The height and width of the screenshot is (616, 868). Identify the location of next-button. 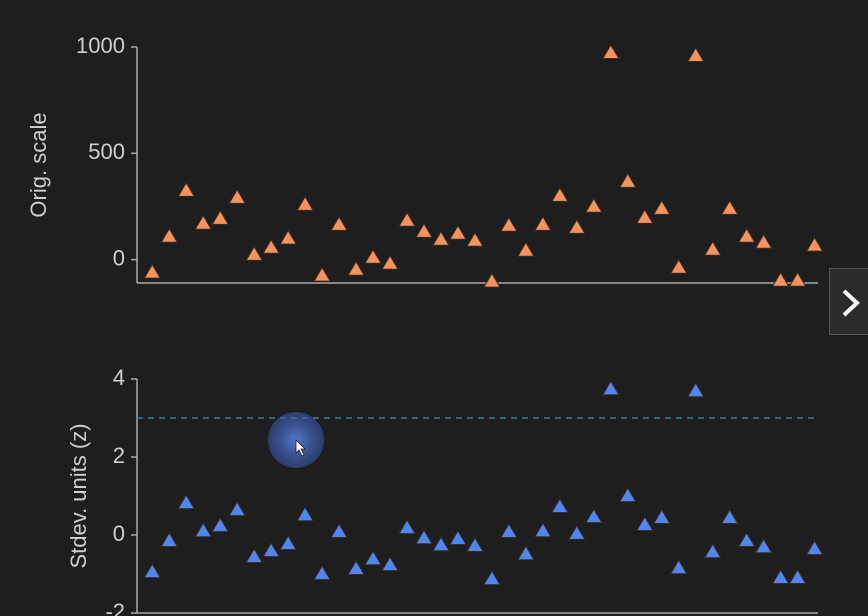
(848, 301).